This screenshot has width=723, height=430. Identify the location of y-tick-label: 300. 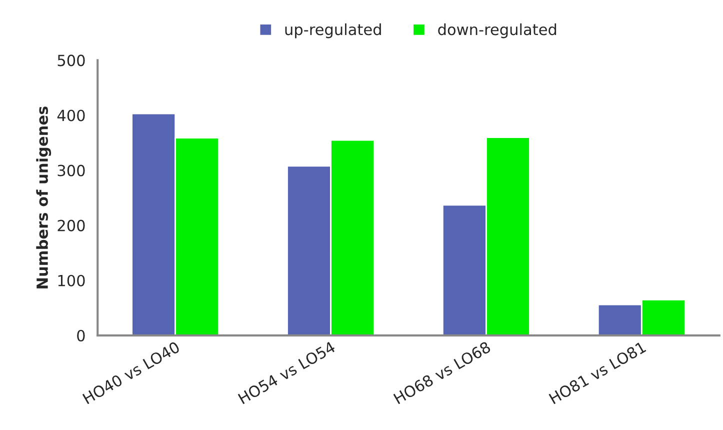
(71, 170).